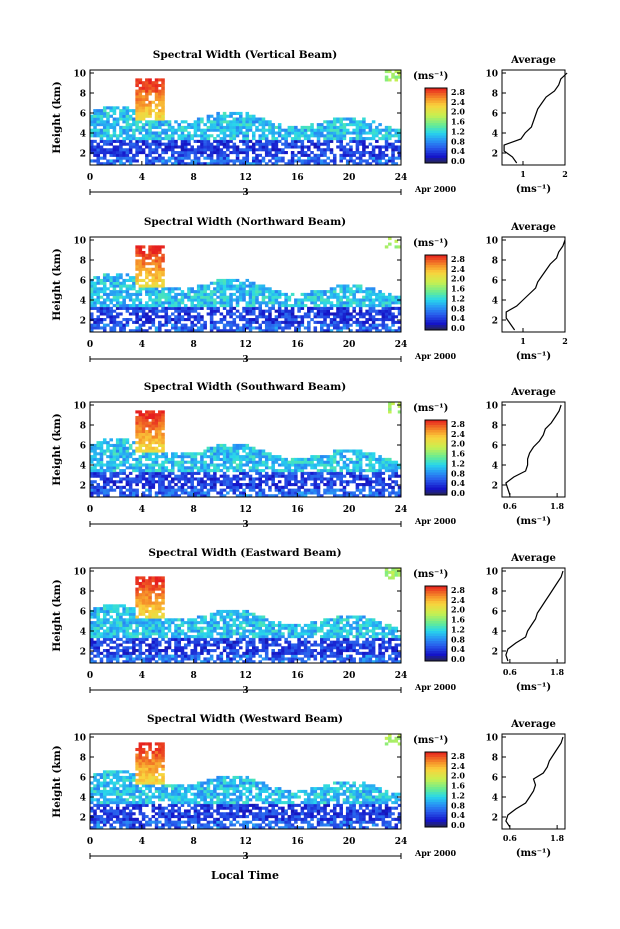 The height and width of the screenshot is (929, 620). Describe the element at coordinates (245, 193) in the screenshot. I see `day-label: 3` at that location.